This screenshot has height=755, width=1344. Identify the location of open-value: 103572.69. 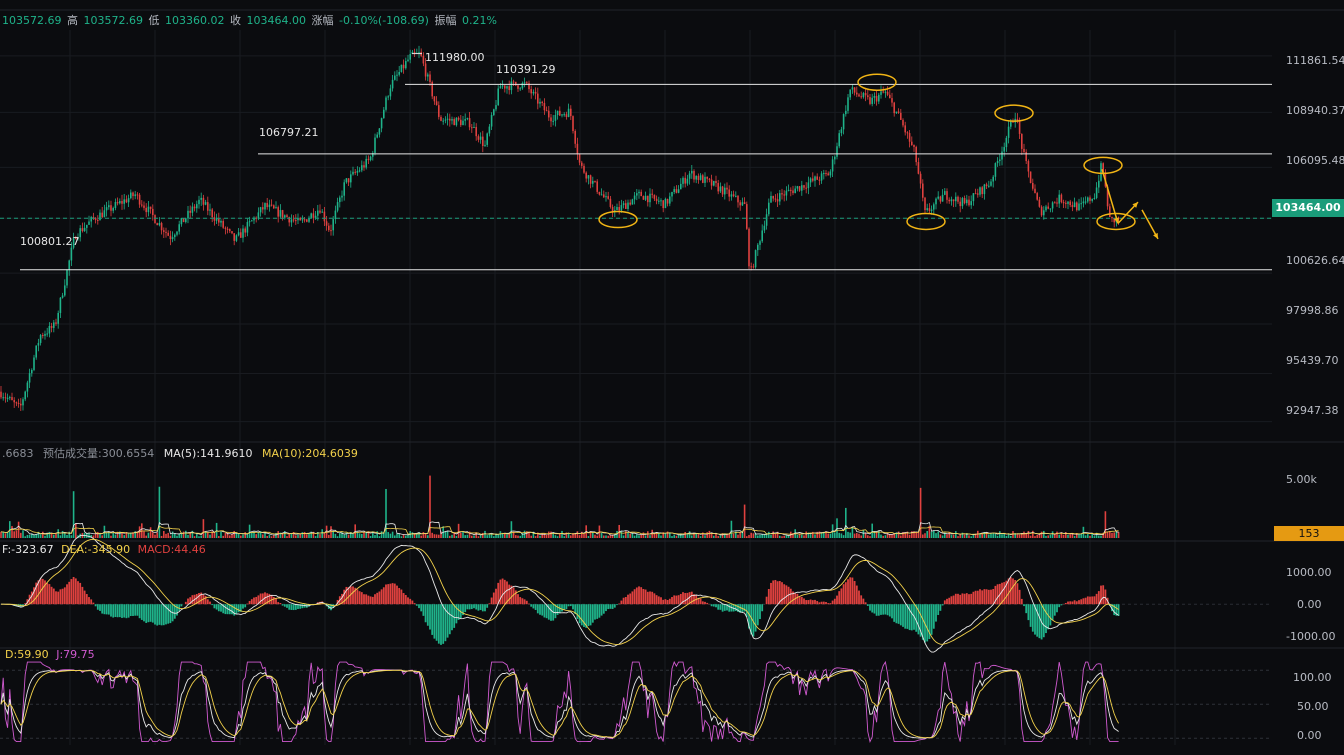
(32, 20).